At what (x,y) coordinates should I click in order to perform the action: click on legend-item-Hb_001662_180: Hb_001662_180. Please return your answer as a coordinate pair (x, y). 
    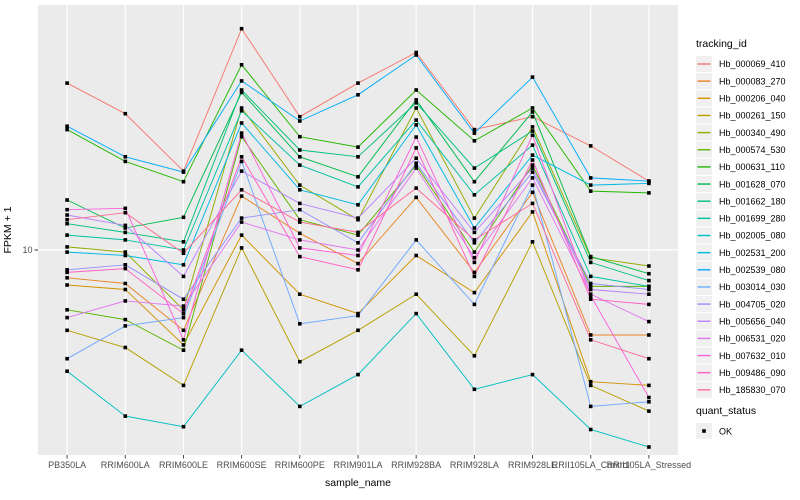
    Looking at the image, I should click on (741, 201).